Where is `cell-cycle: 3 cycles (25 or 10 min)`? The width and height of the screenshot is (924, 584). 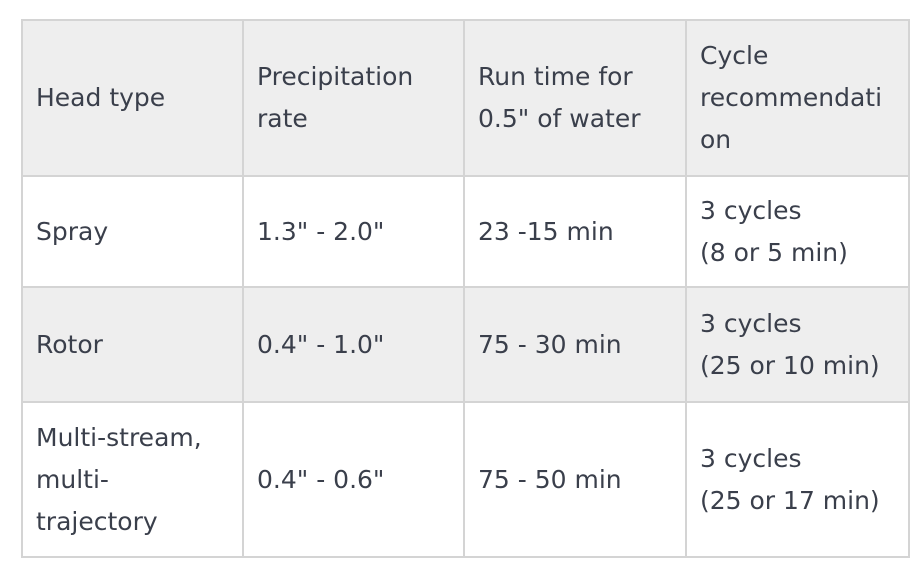
cell-cycle: 3 cycles (25 or 10 min) is located at coordinates (797, 344).